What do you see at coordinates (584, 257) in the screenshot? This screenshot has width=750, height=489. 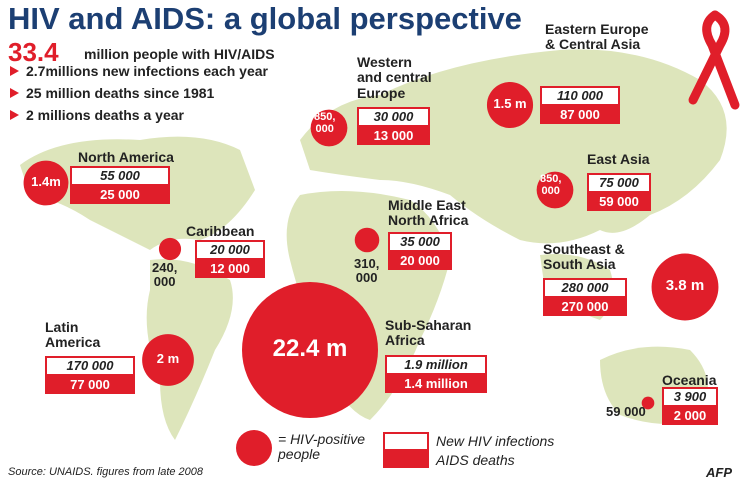 I see `region-name: Southeast & South Asia` at bounding box center [584, 257].